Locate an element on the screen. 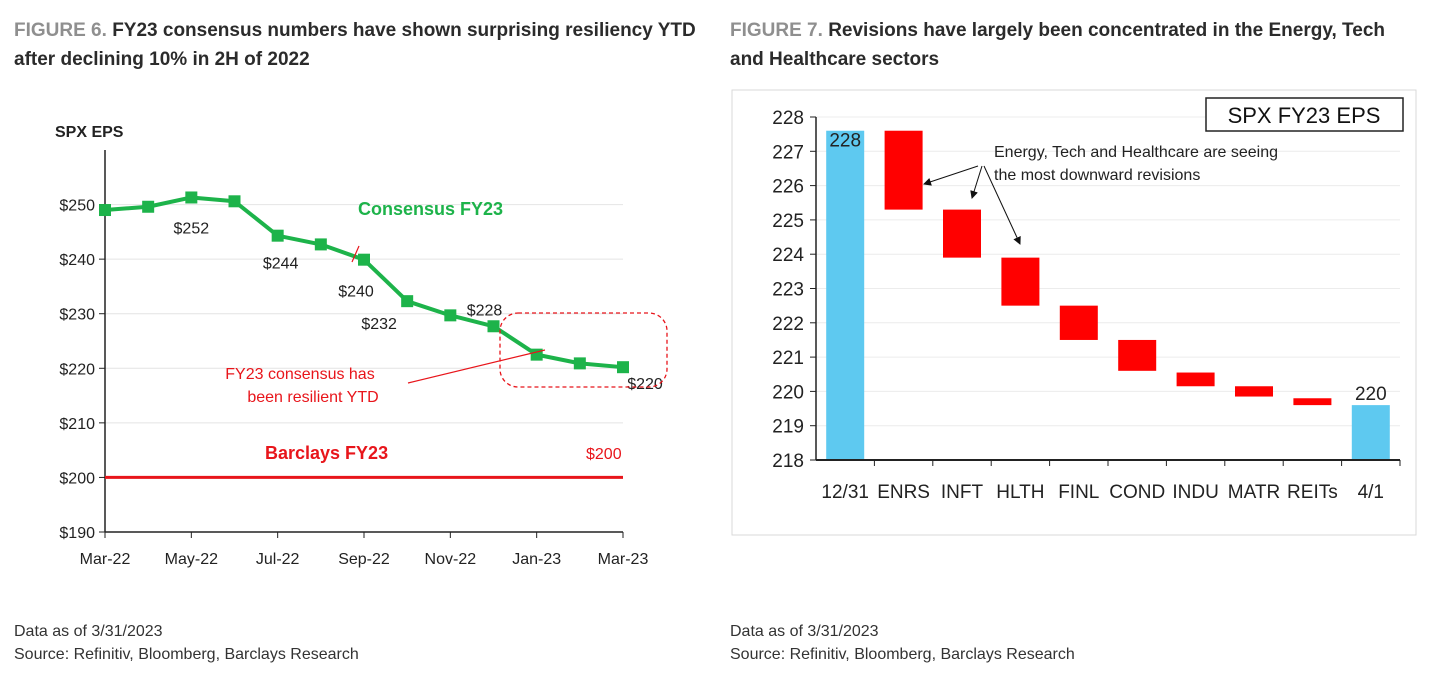  figure-6-x-tick-label: May-22 is located at coordinates (191, 559).